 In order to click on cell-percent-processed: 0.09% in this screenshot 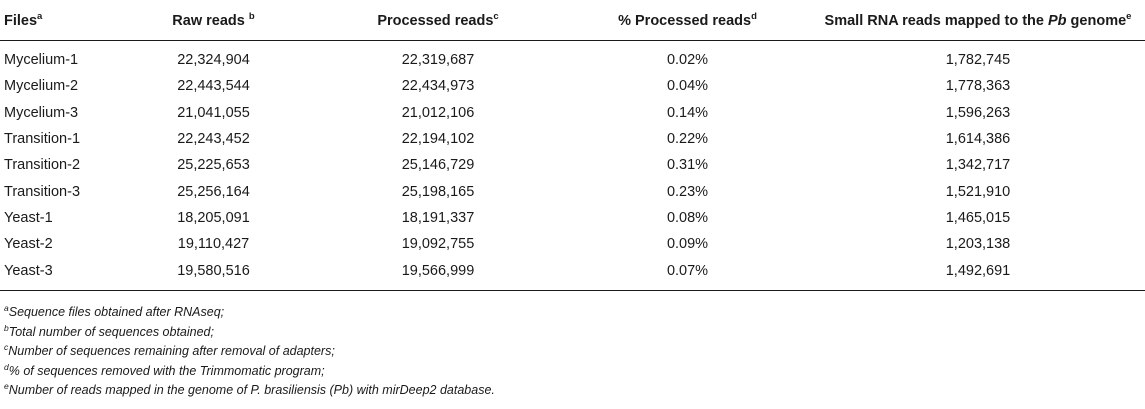, I will do `click(687, 244)`.